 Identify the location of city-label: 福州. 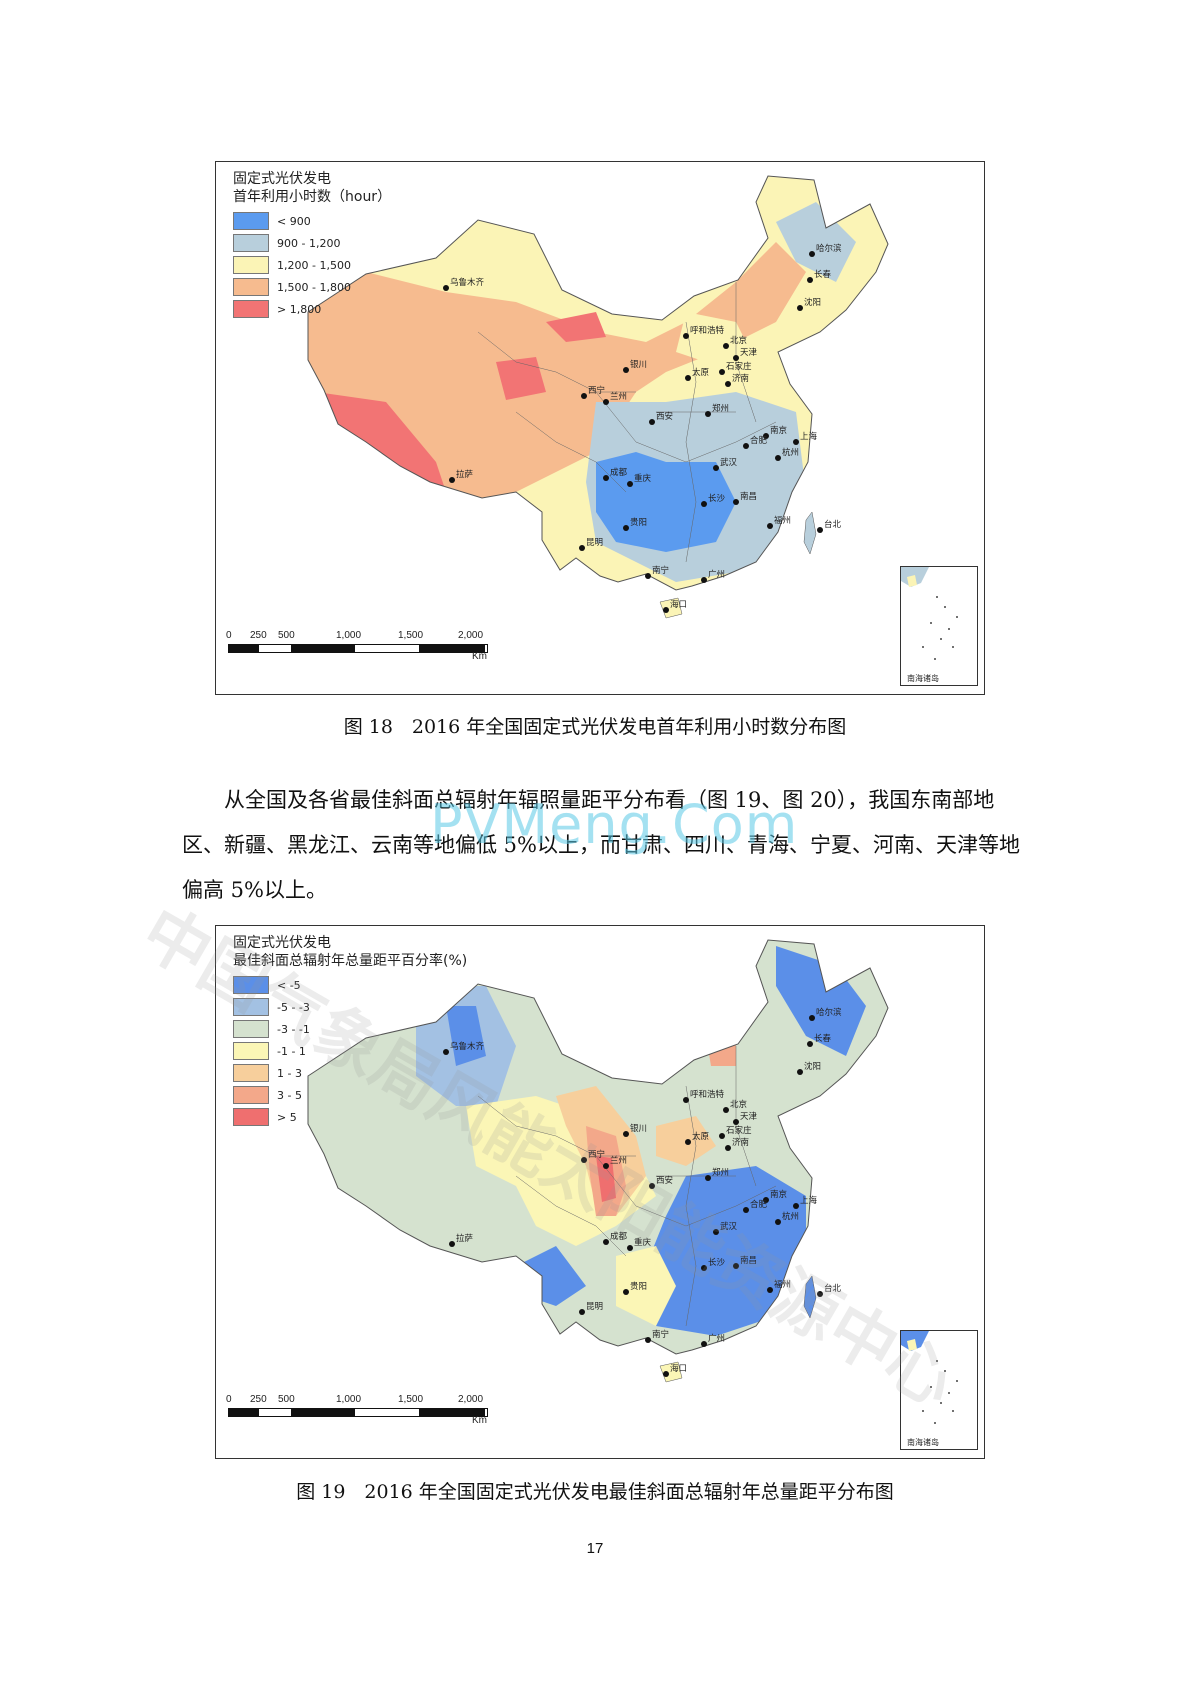
(783, 521).